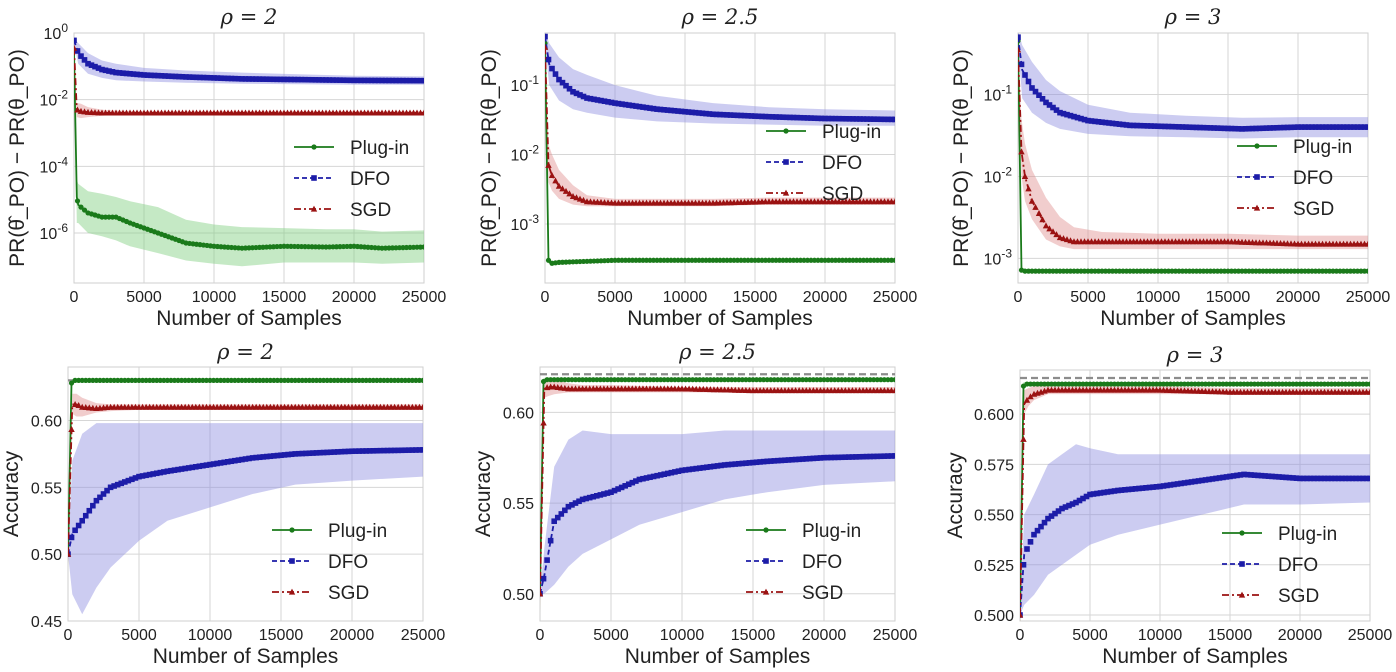  Describe the element at coordinates (249, 157) in the screenshot. I see `confidence-band-plugin` at that location.